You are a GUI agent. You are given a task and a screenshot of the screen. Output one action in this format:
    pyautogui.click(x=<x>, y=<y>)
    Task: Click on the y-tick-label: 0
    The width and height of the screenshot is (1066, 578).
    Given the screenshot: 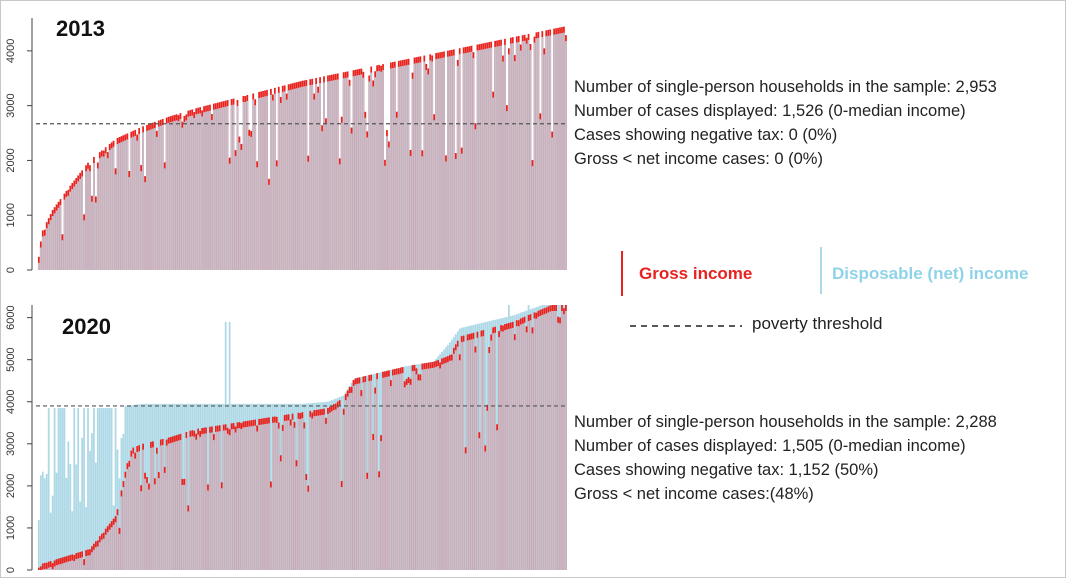 What is the action you would take?
    pyautogui.click(x=11, y=570)
    